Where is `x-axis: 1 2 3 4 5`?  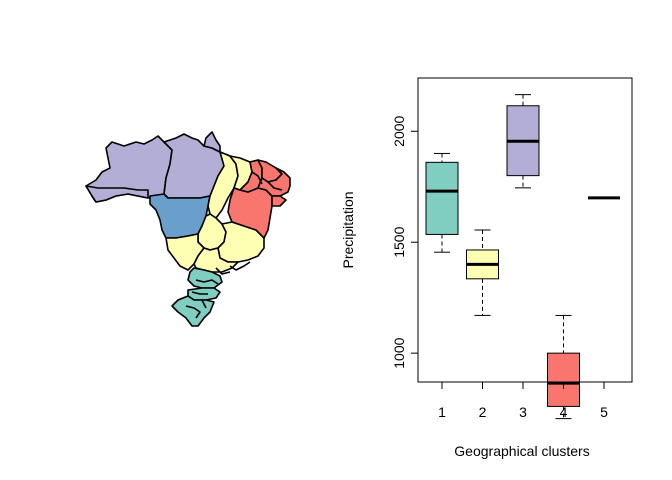 x-axis: 1 2 3 4 5 is located at coordinates (523, 400).